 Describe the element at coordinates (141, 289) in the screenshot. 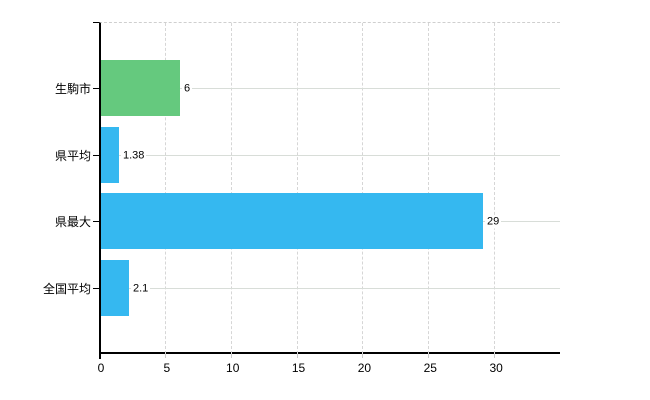

I see `bar-value-label: 2.1` at that location.